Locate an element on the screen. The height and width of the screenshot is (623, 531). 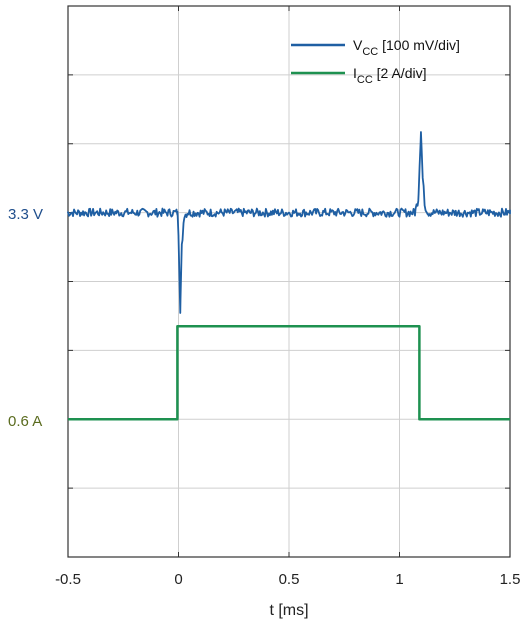
x-tick-label: 0.5 is located at coordinates (289, 579).